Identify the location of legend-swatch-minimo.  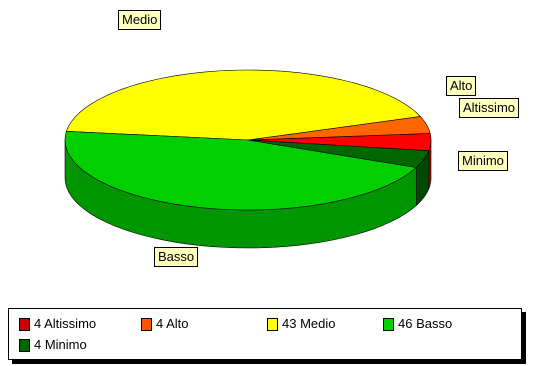
(24, 345).